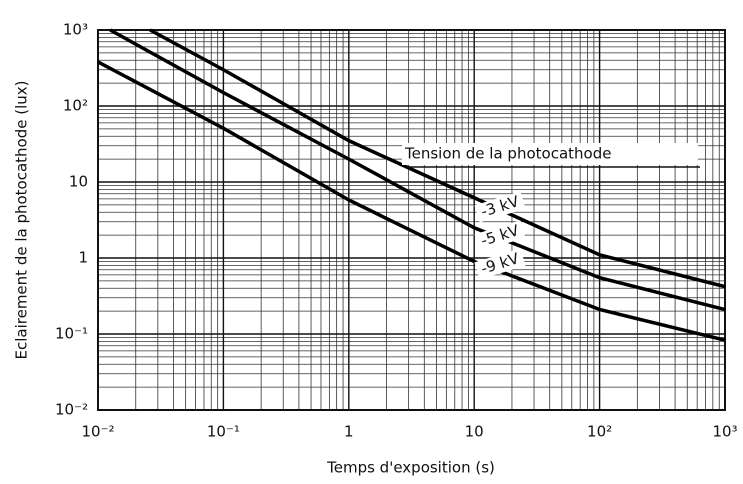 The image size is (743, 484). Describe the element at coordinates (474, 432) in the screenshot. I see `x-tick-label: 10` at that location.